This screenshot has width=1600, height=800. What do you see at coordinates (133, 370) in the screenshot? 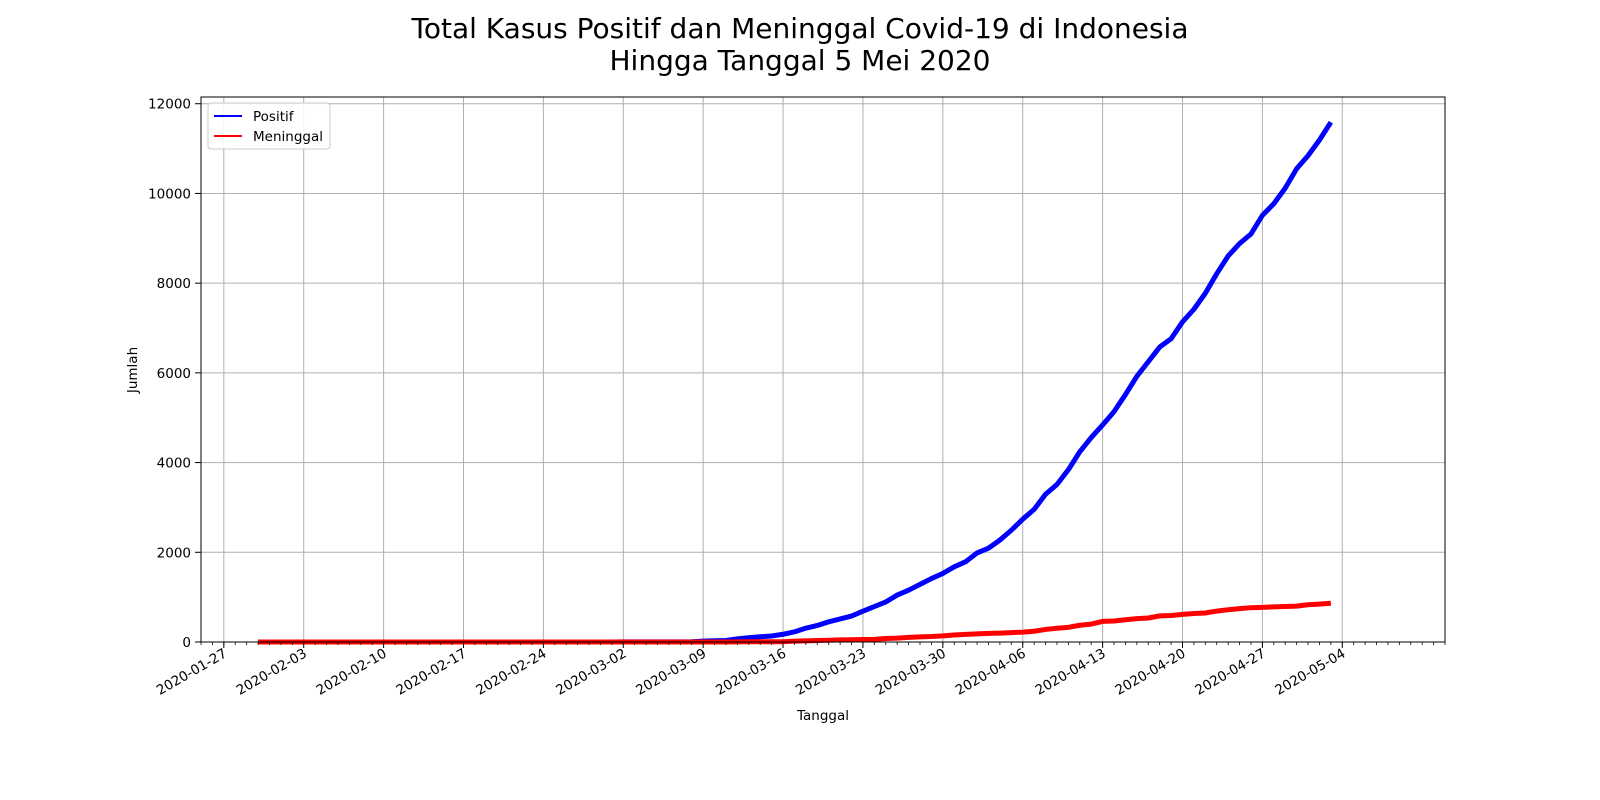
I see `y-axis-label: Jumlah` at bounding box center [133, 370].